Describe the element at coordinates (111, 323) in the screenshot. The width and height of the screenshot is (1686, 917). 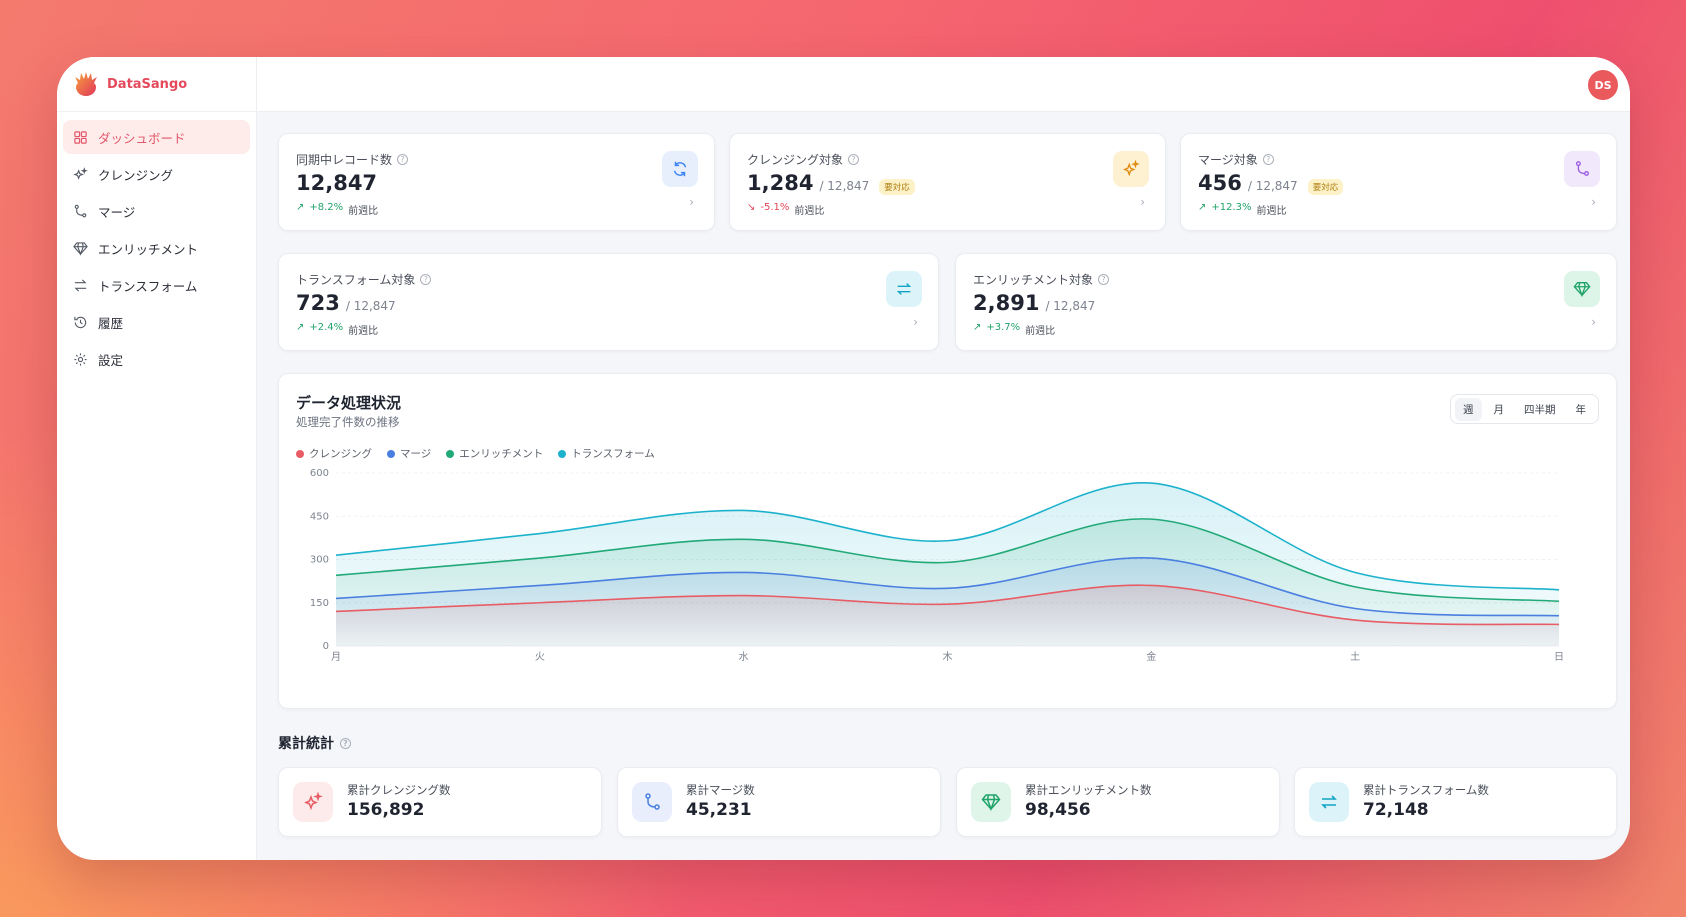
I see `sidebar-item-label: 履歴` at that location.